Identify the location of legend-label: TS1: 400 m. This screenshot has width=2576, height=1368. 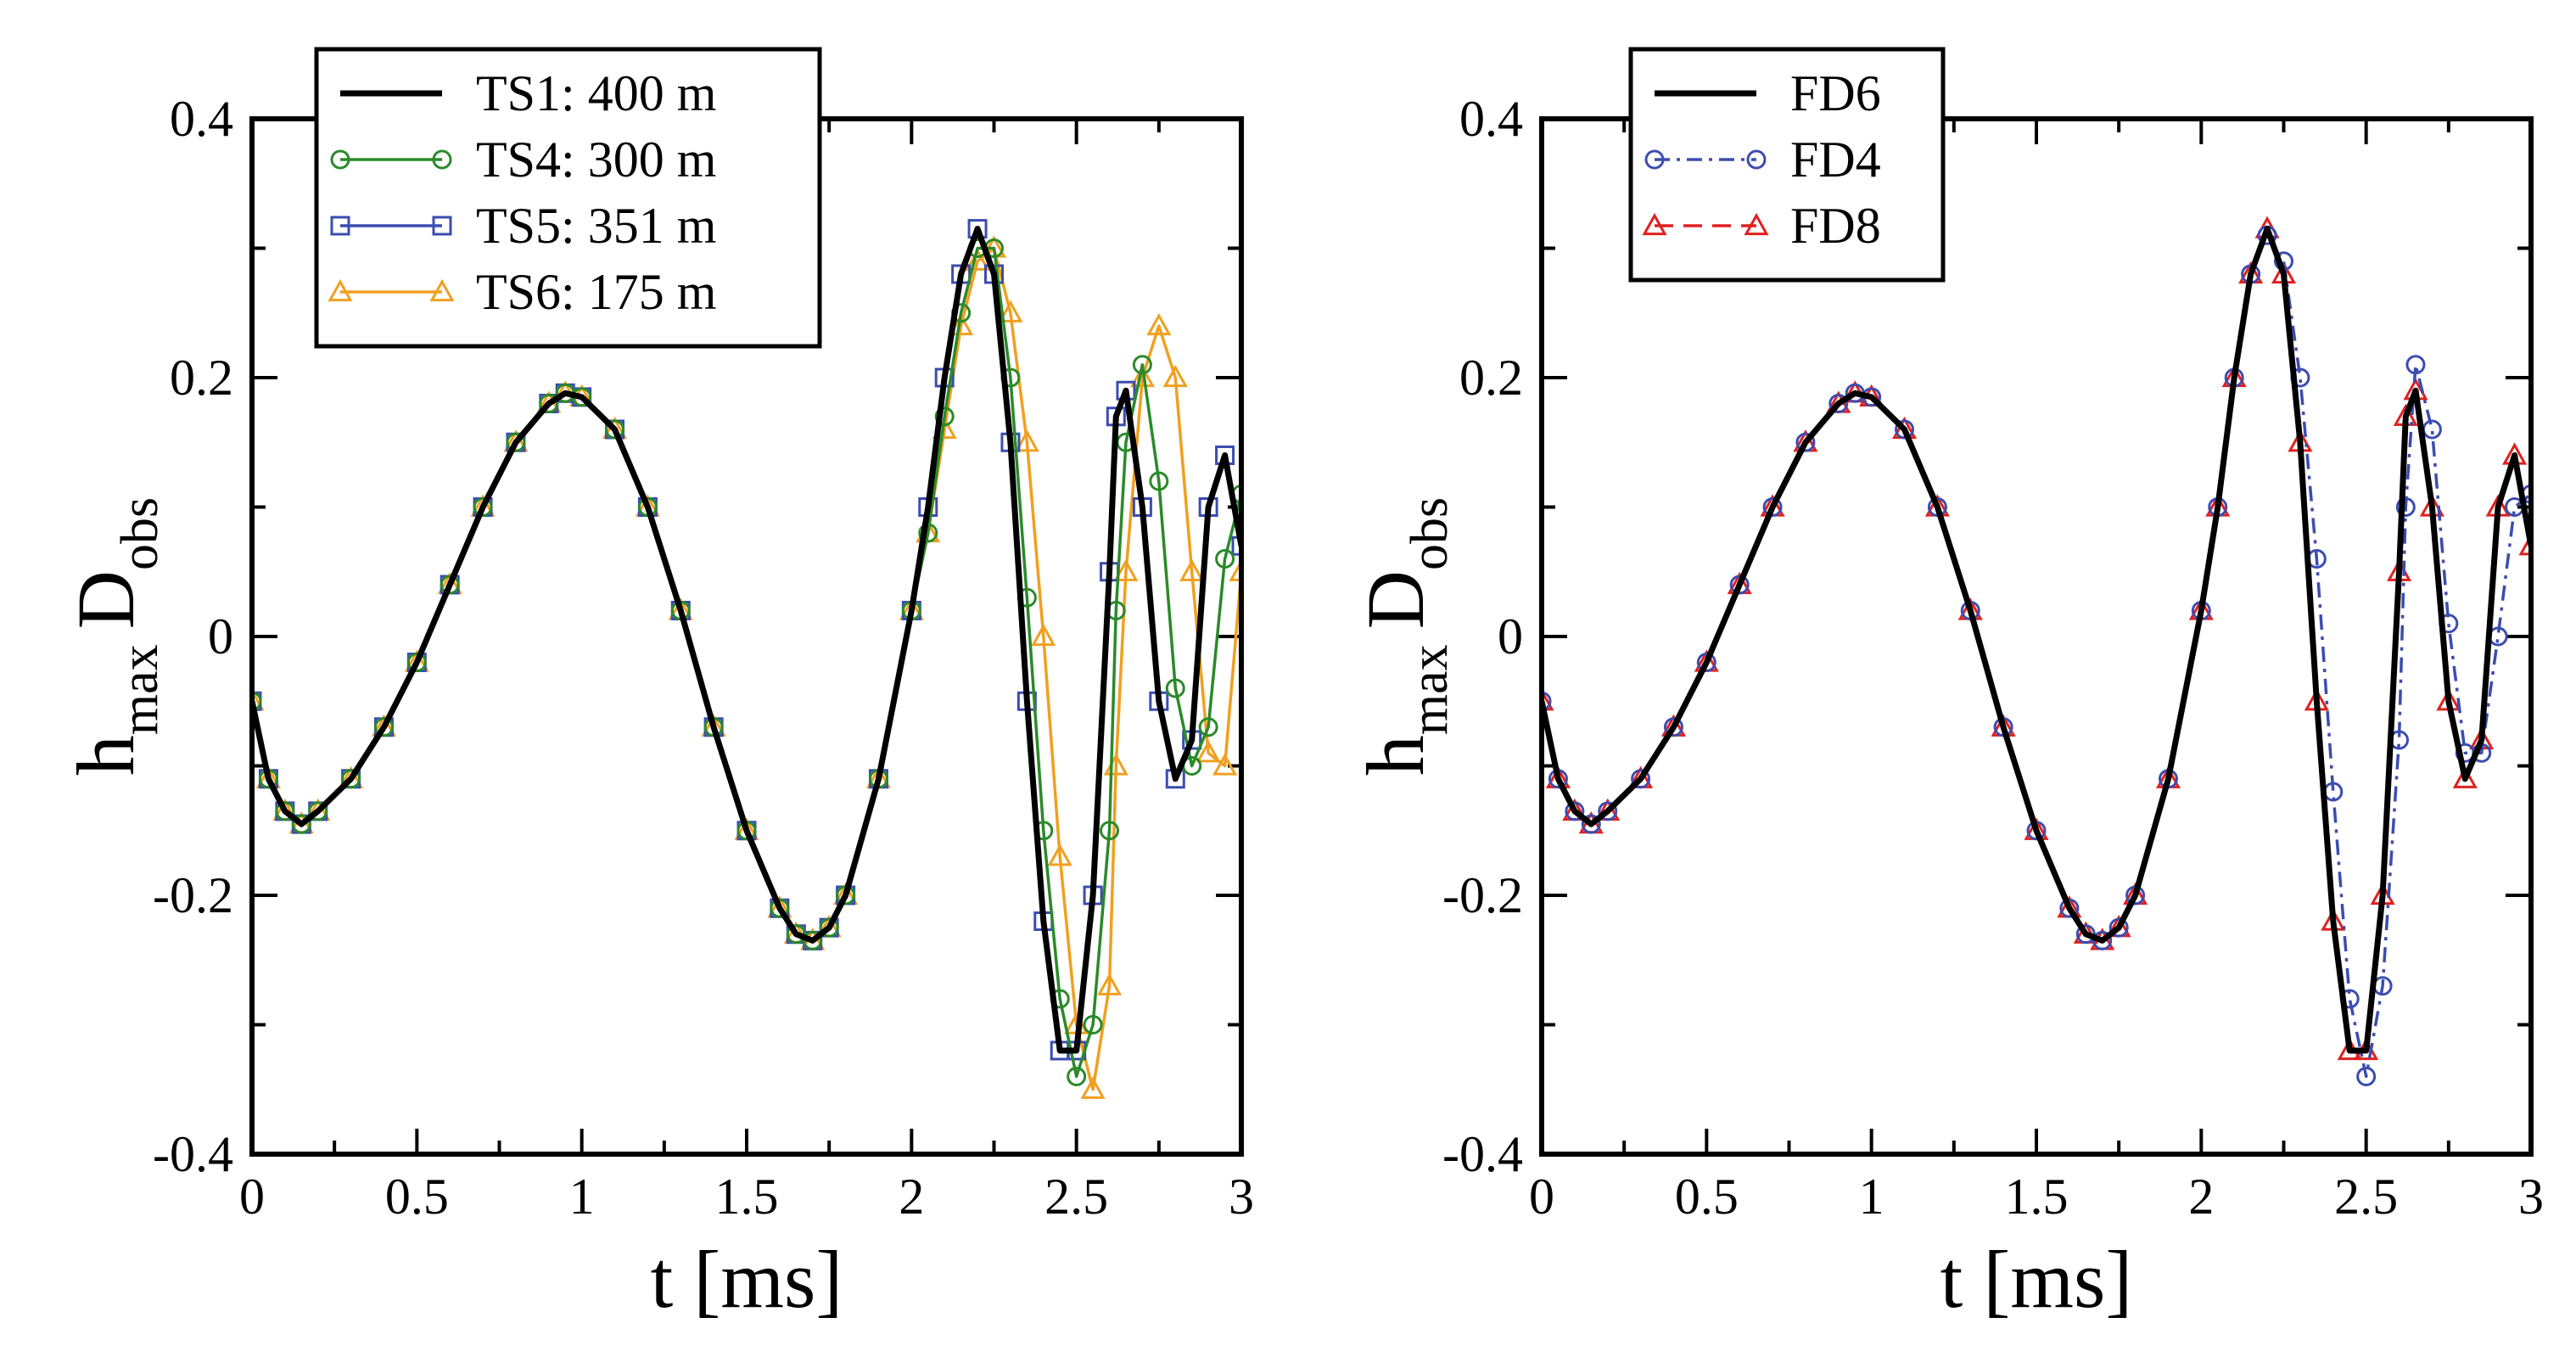
(596, 93).